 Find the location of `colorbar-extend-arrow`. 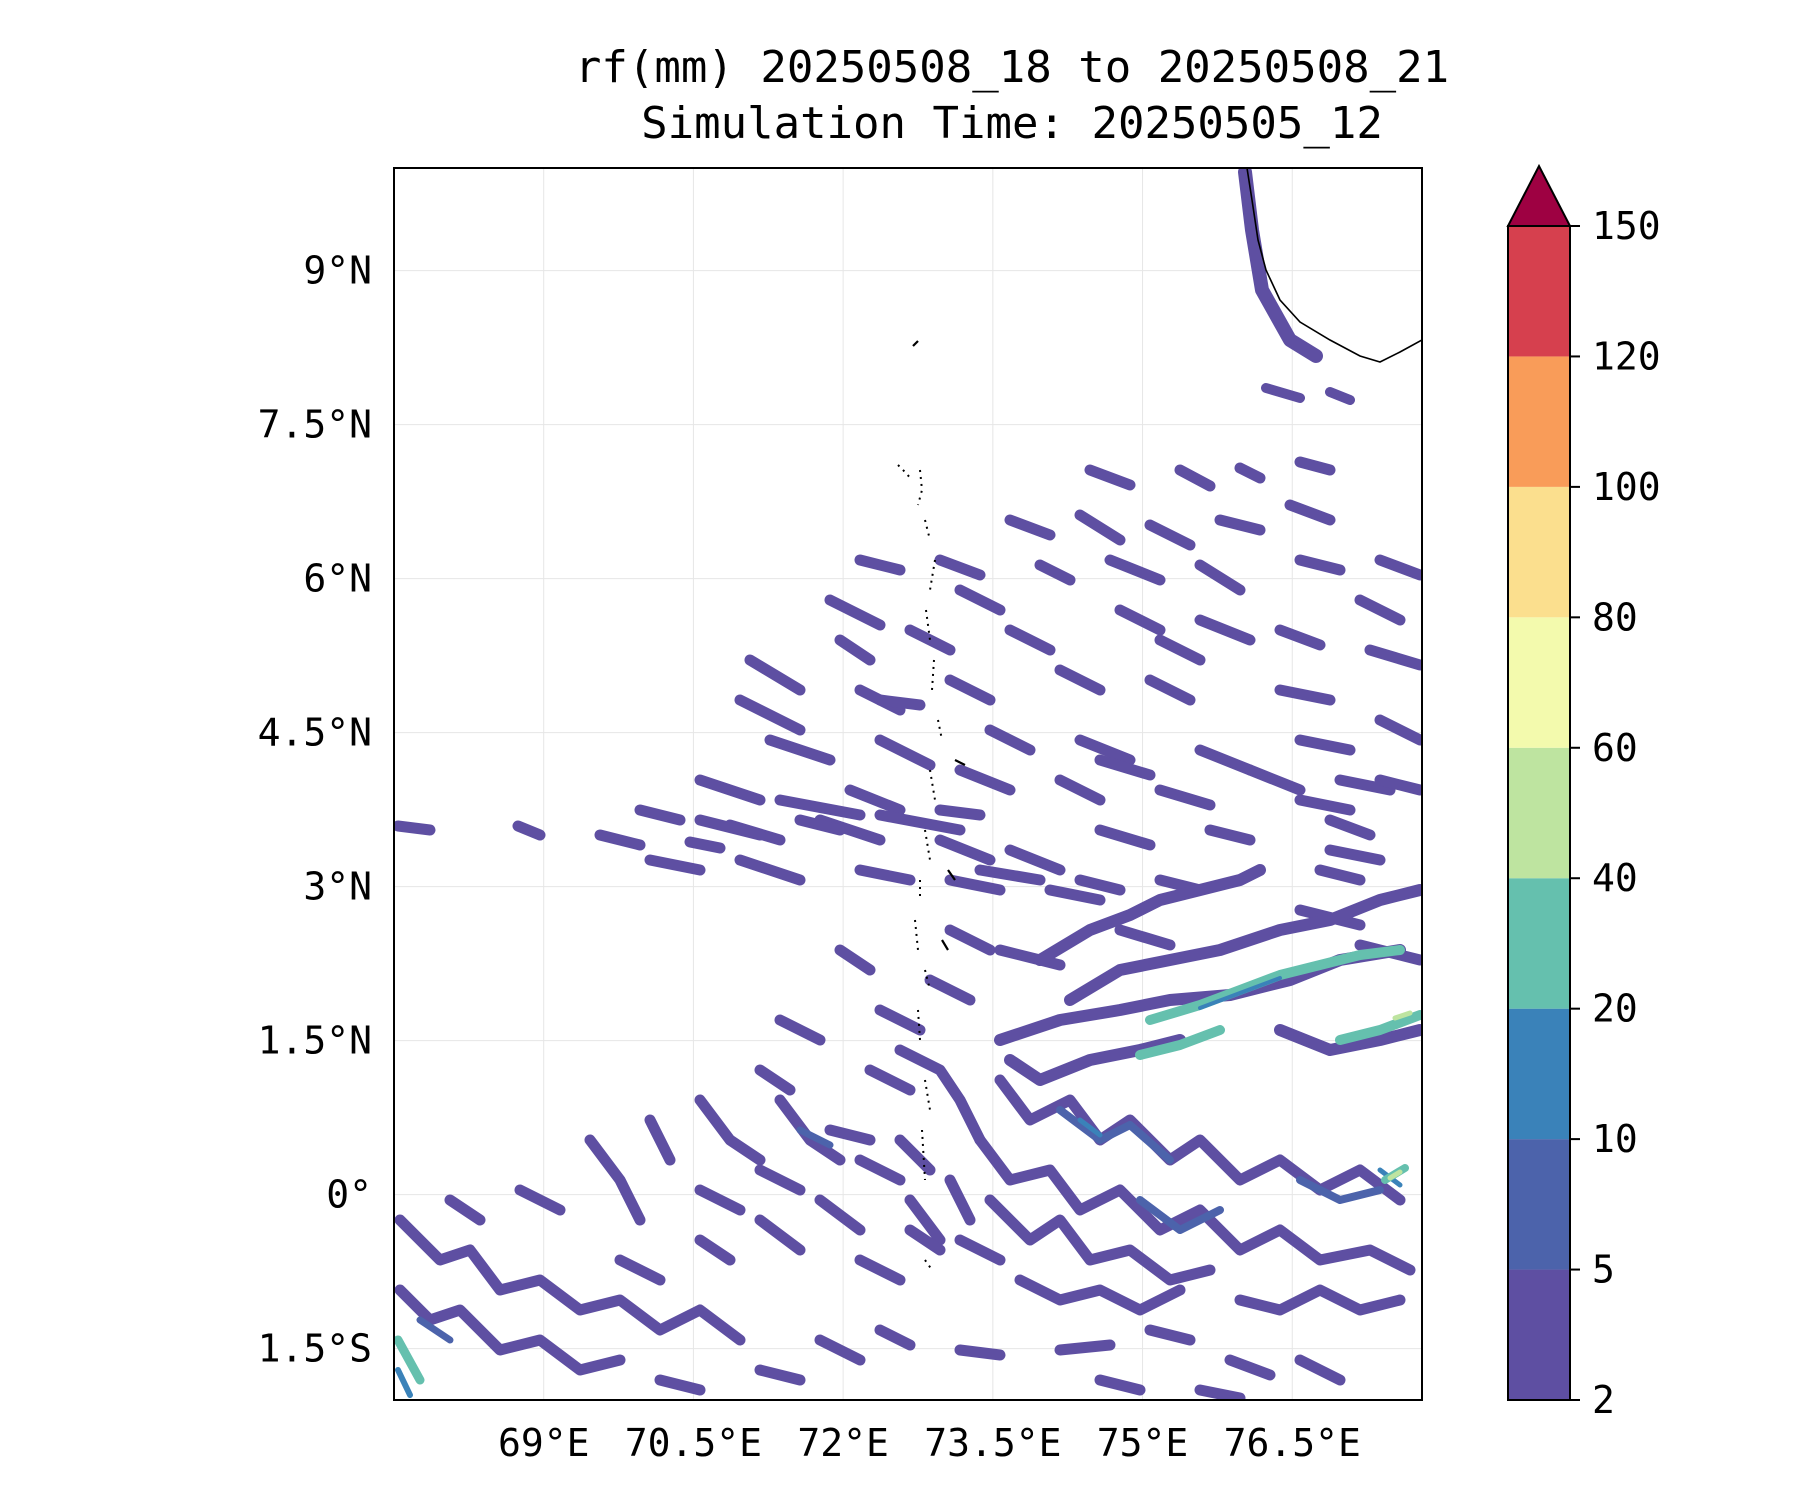

colorbar-extend-arrow is located at coordinates (1539, 195).